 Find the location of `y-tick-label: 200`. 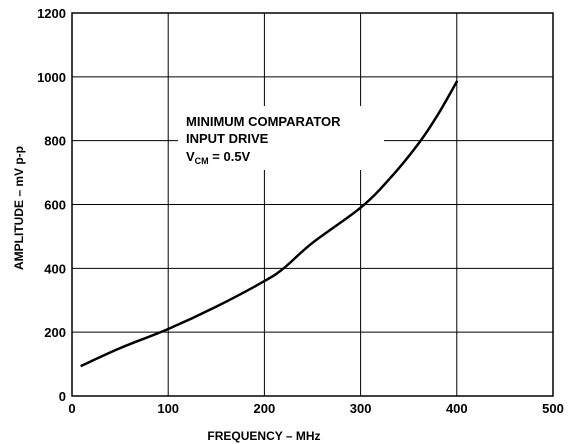

y-tick-label: 200 is located at coordinates (55, 332).